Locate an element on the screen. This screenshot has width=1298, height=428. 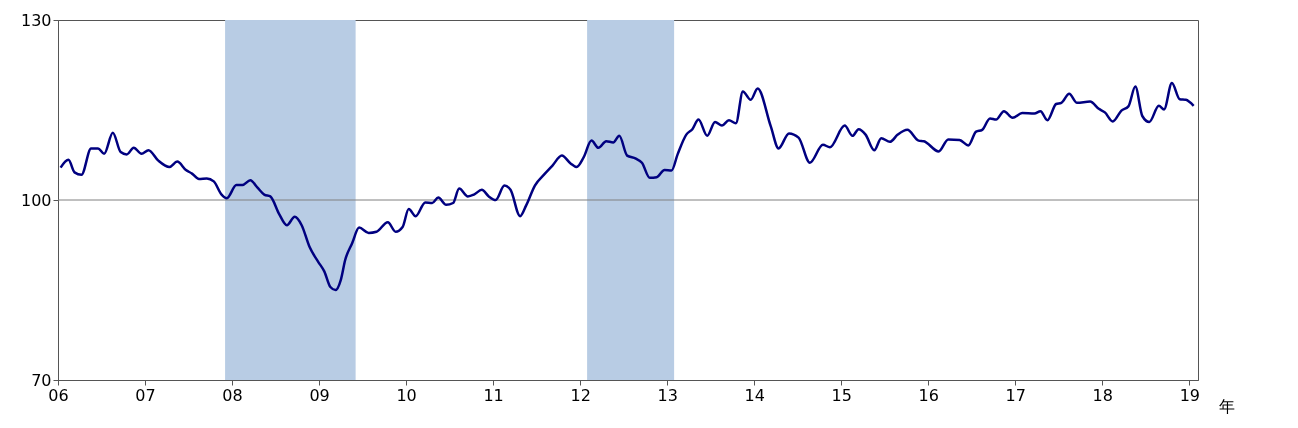
x-tick-label: 07 is located at coordinates (145, 395).